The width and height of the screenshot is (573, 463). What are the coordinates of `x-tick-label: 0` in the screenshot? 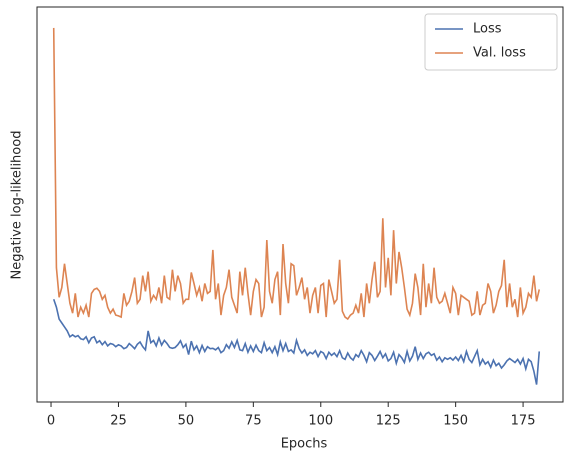 It's located at (51, 421).